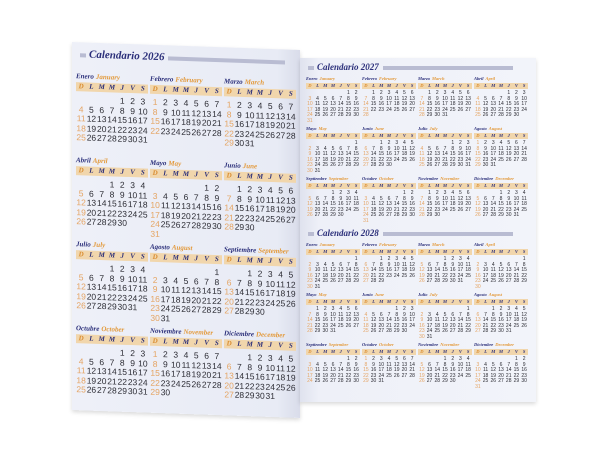  Describe the element at coordinates (317, 314) in the screenshot. I see `day-cell: 8` at that location.